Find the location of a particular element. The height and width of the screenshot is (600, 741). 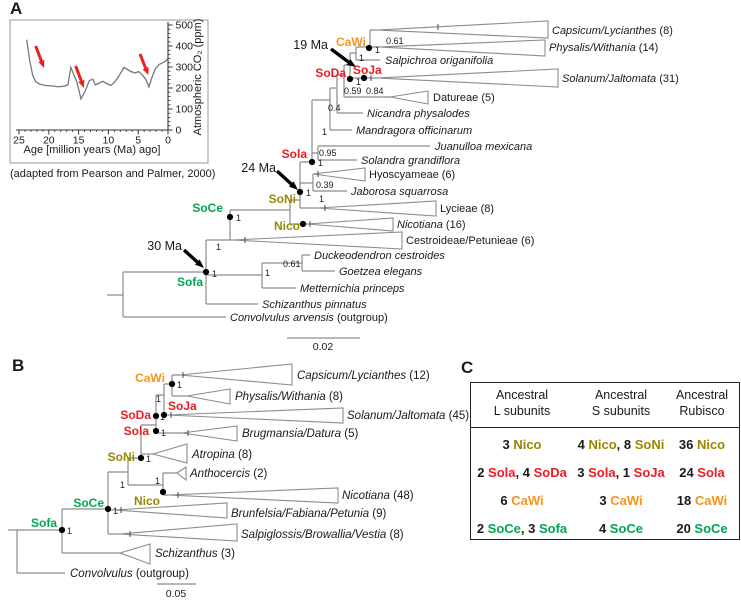

svg-text: 15 is located at coordinates (79, 141).